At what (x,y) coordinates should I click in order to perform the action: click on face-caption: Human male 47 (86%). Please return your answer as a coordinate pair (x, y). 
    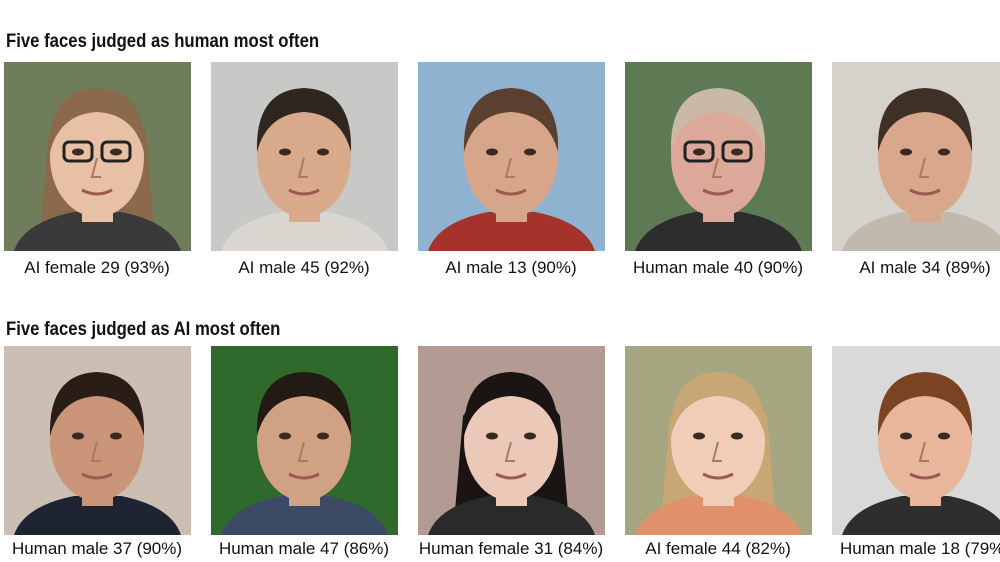
    Looking at the image, I should click on (304, 548).